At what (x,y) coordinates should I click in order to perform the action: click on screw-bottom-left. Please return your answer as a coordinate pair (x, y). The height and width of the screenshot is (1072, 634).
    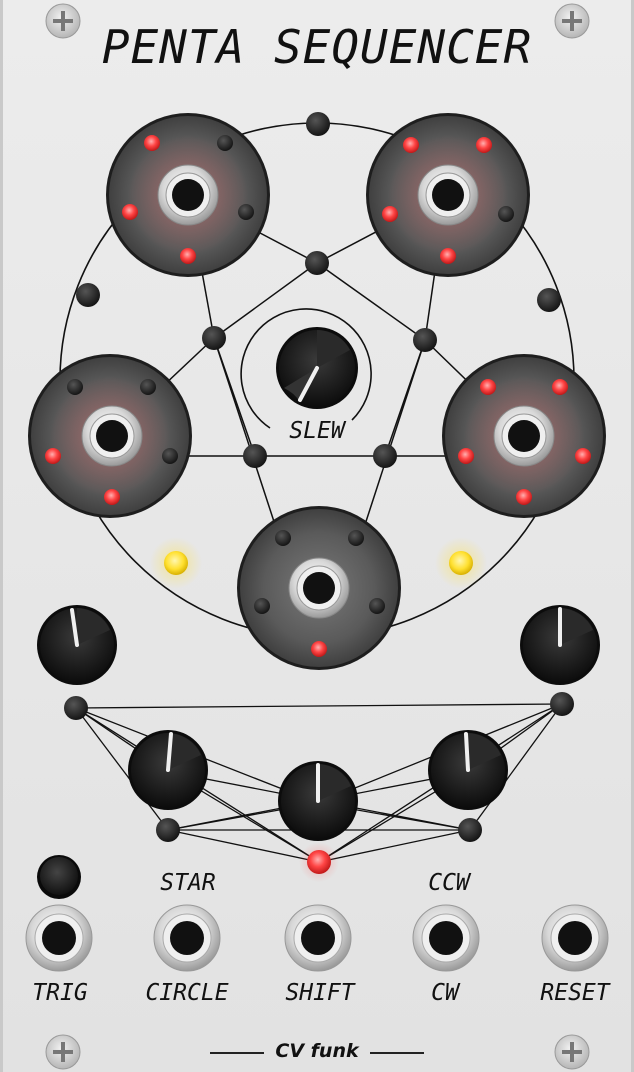
    Looking at the image, I should click on (63, 1052).